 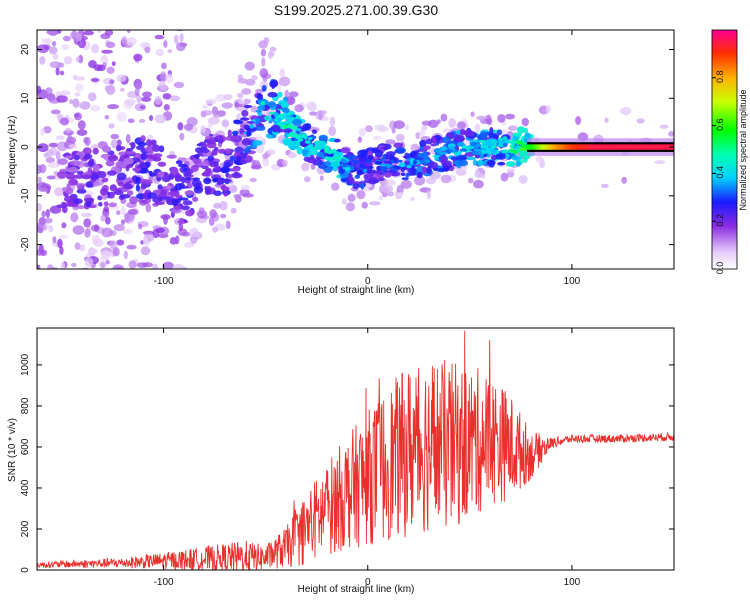 What do you see at coordinates (724, 149) in the screenshot?
I see `colorbar` at bounding box center [724, 149].